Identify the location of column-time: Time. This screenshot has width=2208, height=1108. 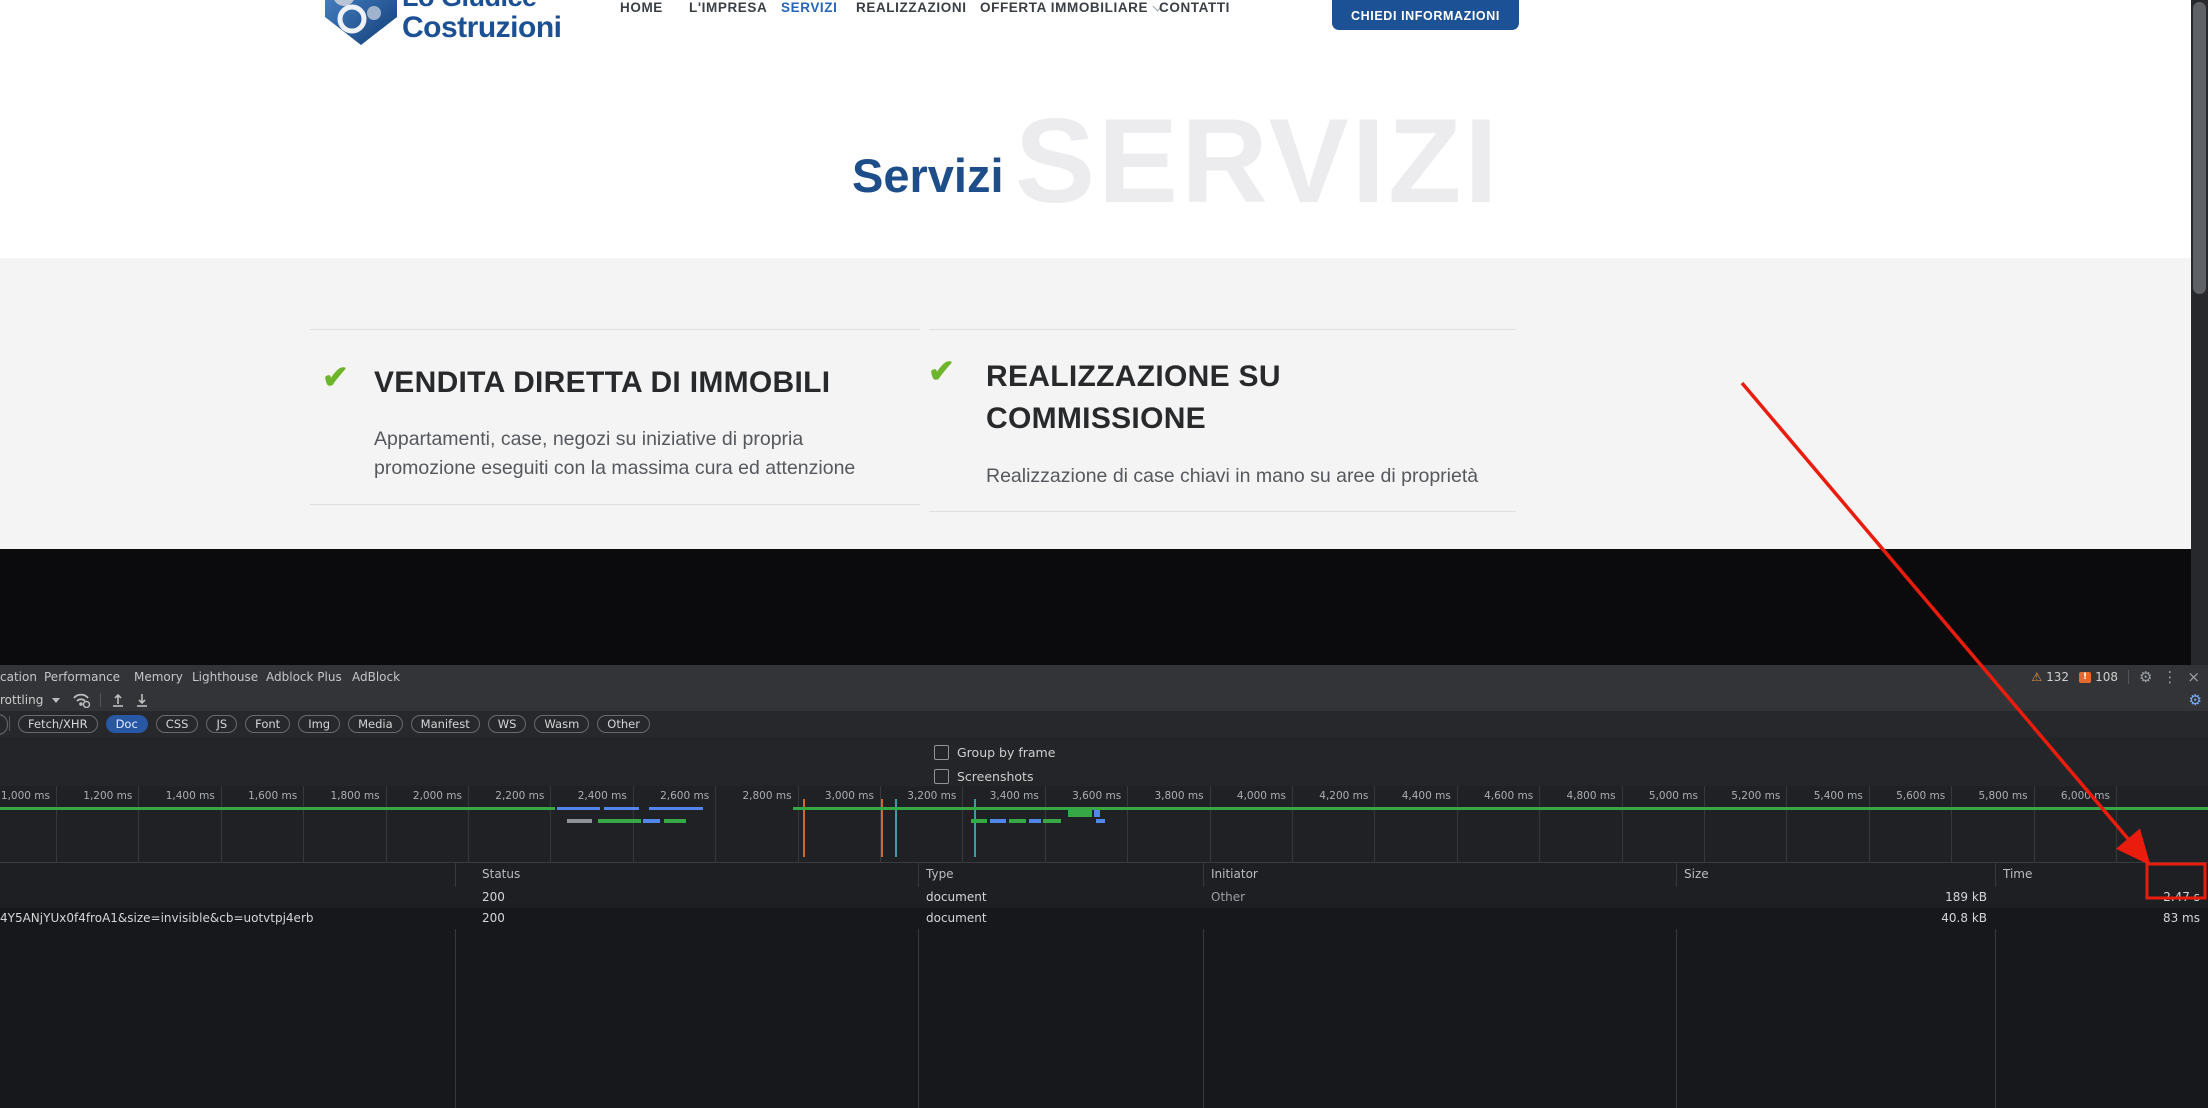
(2018, 874).